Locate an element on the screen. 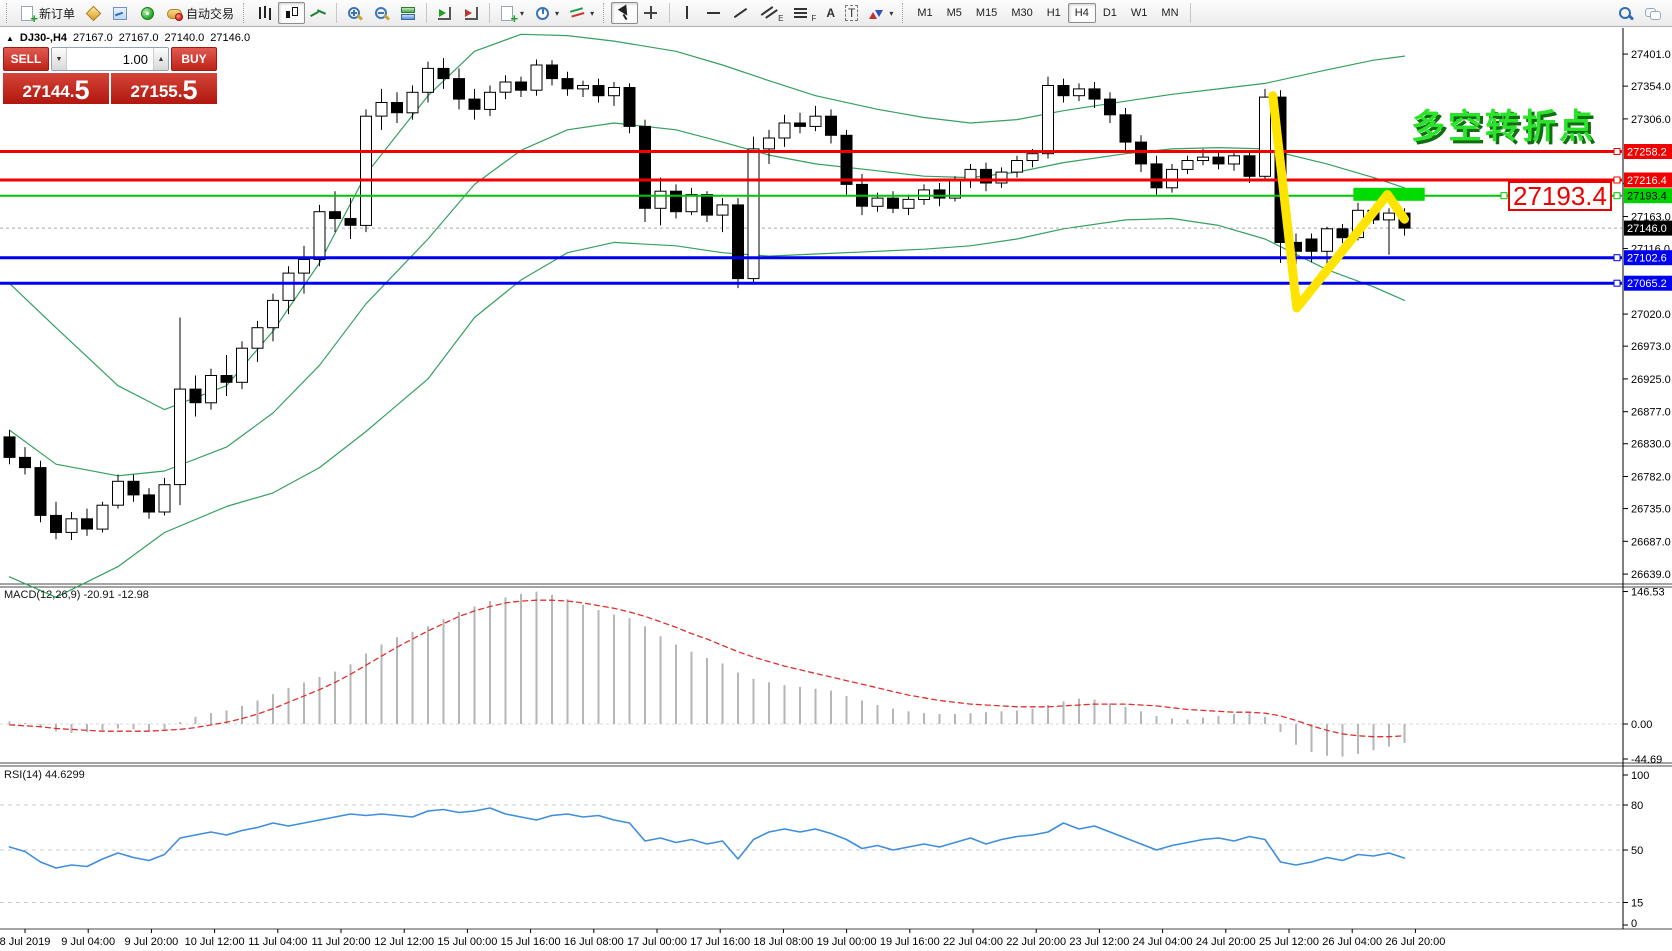 This screenshot has height=951, width=1672. buy-button: BUY is located at coordinates (194, 59).